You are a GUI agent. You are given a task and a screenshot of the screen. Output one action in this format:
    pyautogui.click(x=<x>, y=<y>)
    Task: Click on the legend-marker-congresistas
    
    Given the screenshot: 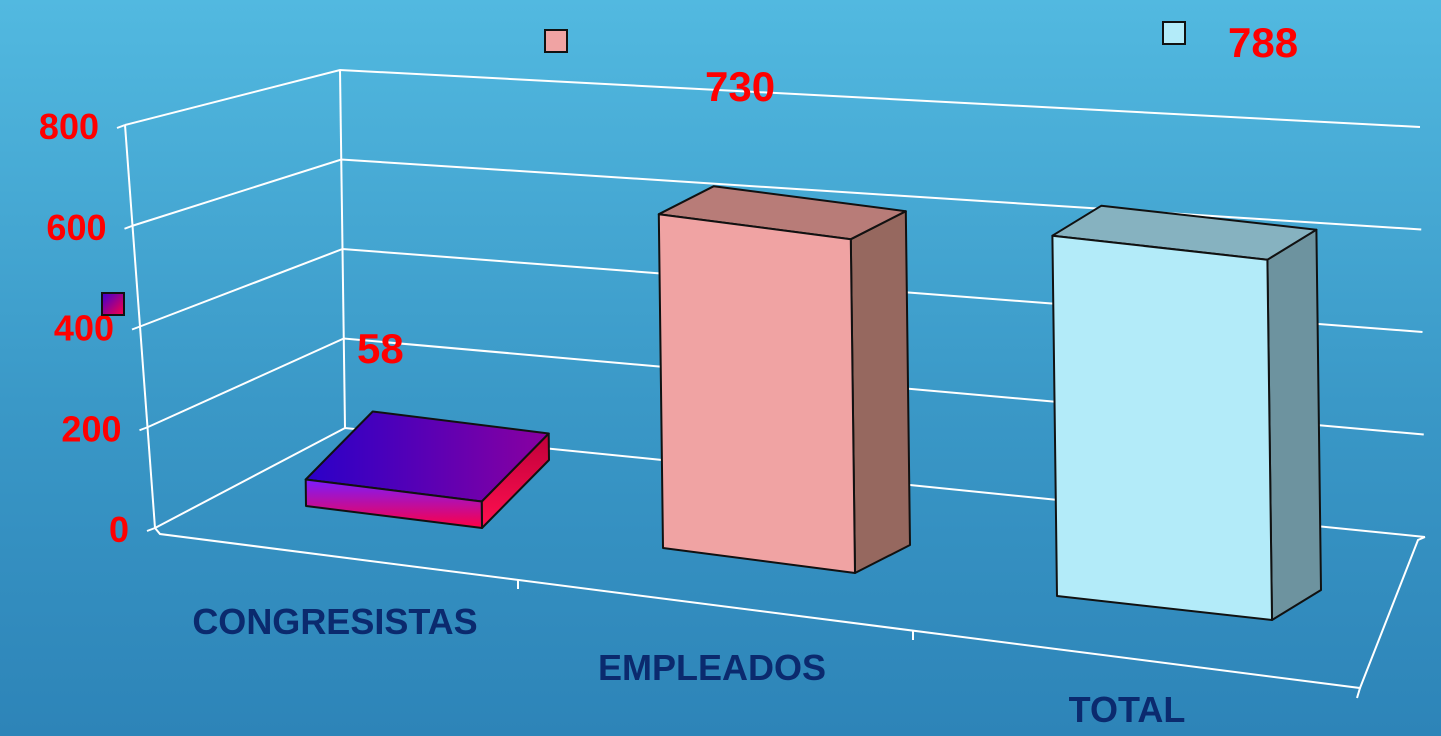 What is the action you would take?
    pyautogui.click(x=113, y=304)
    